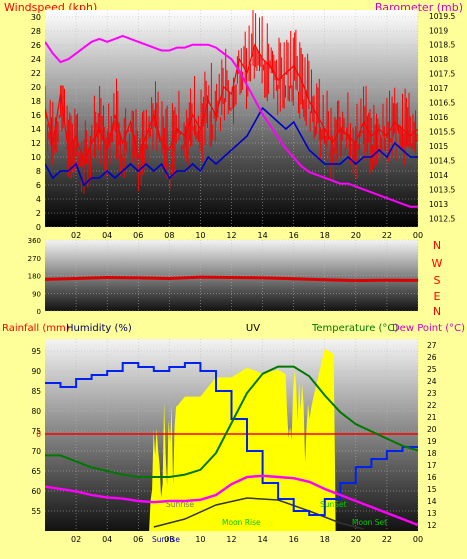  What do you see at coordinates (432, 465) in the screenshot?
I see `temperature-tick-label: 17` at bounding box center [432, 465].